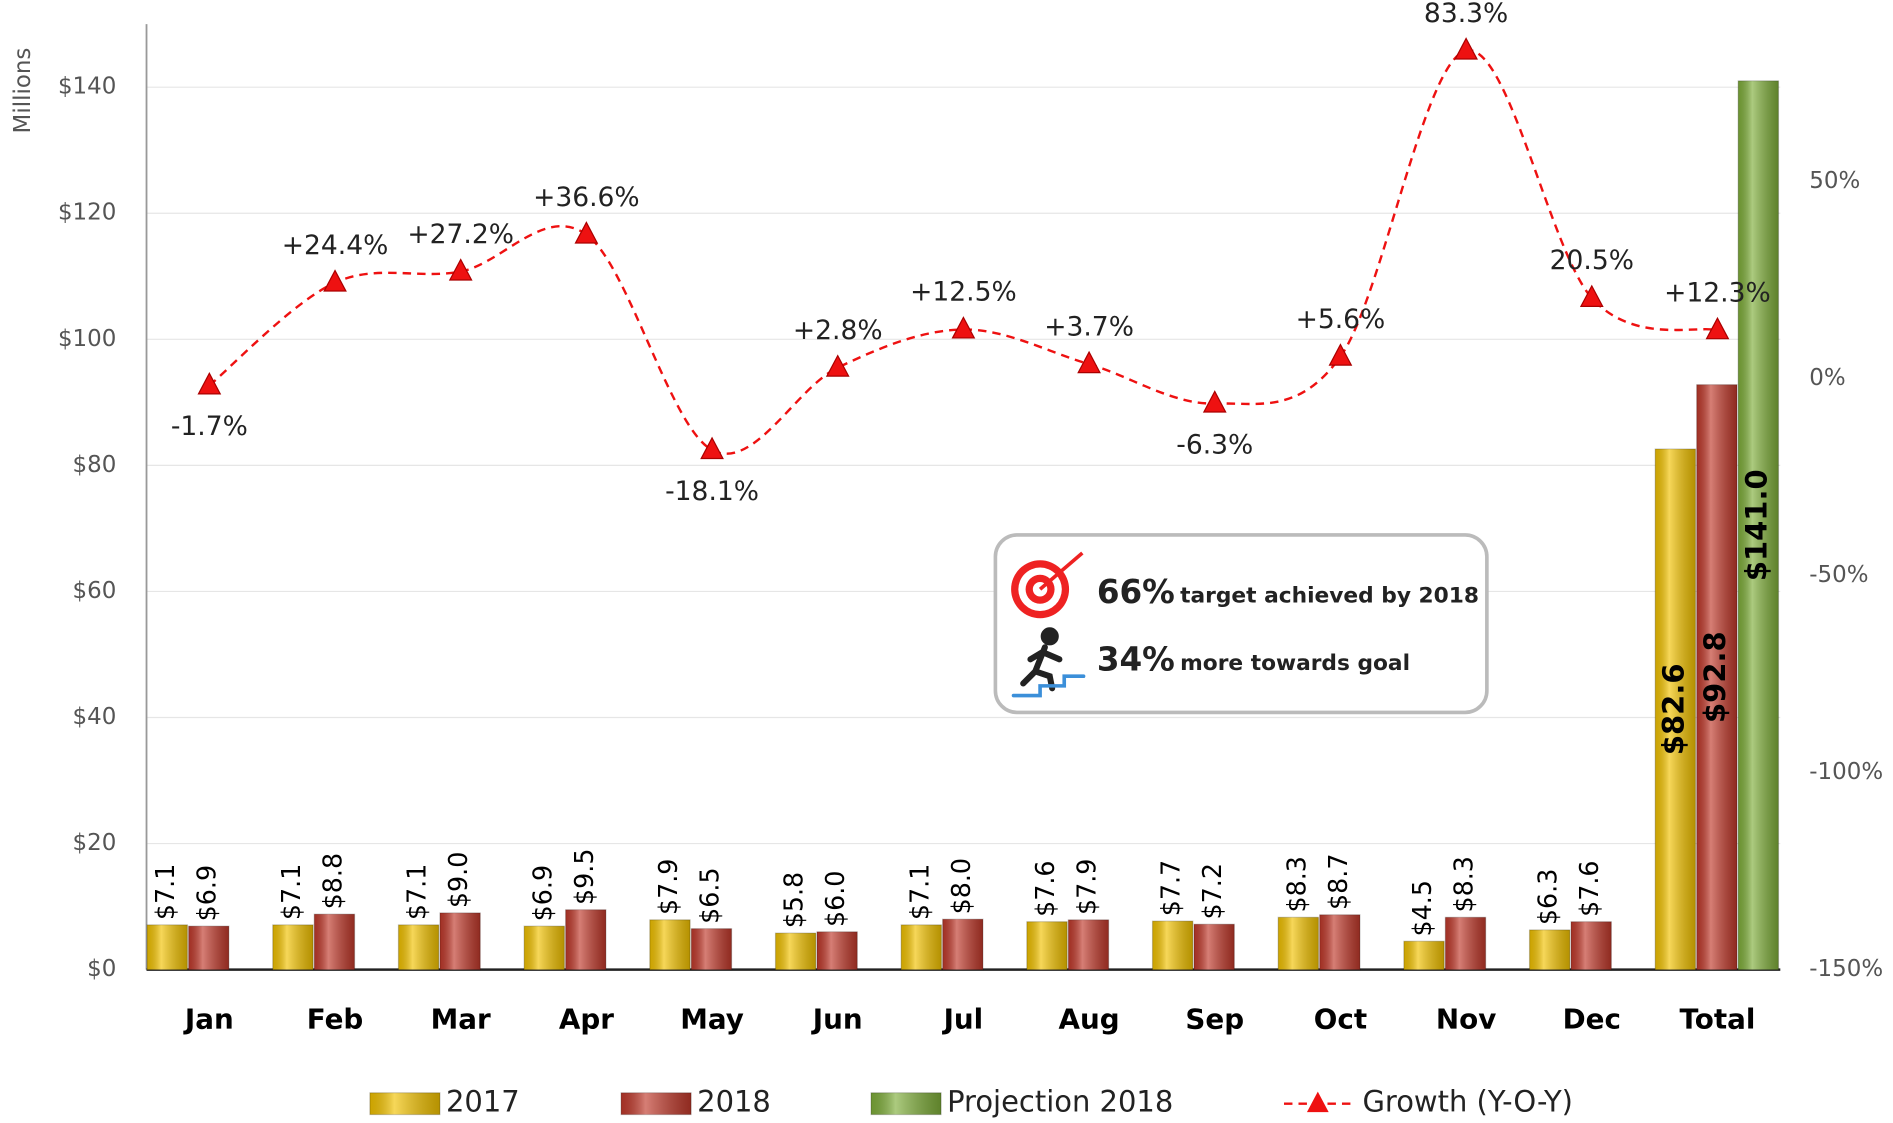 The image size is (1893, 1123). Describe the element at coordinates (1089, 326) in the screenshot. I see `growth-label: +3.7%` at that location.